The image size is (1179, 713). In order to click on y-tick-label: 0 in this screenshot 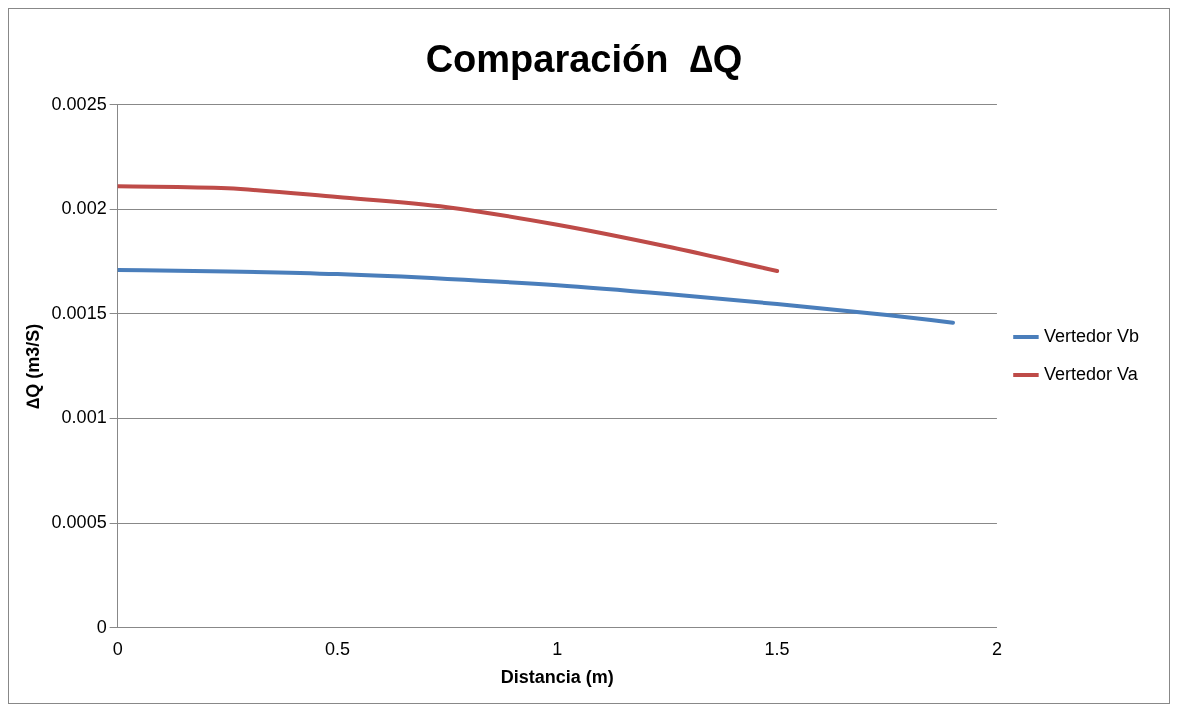, I will do `click(101, 626)`.